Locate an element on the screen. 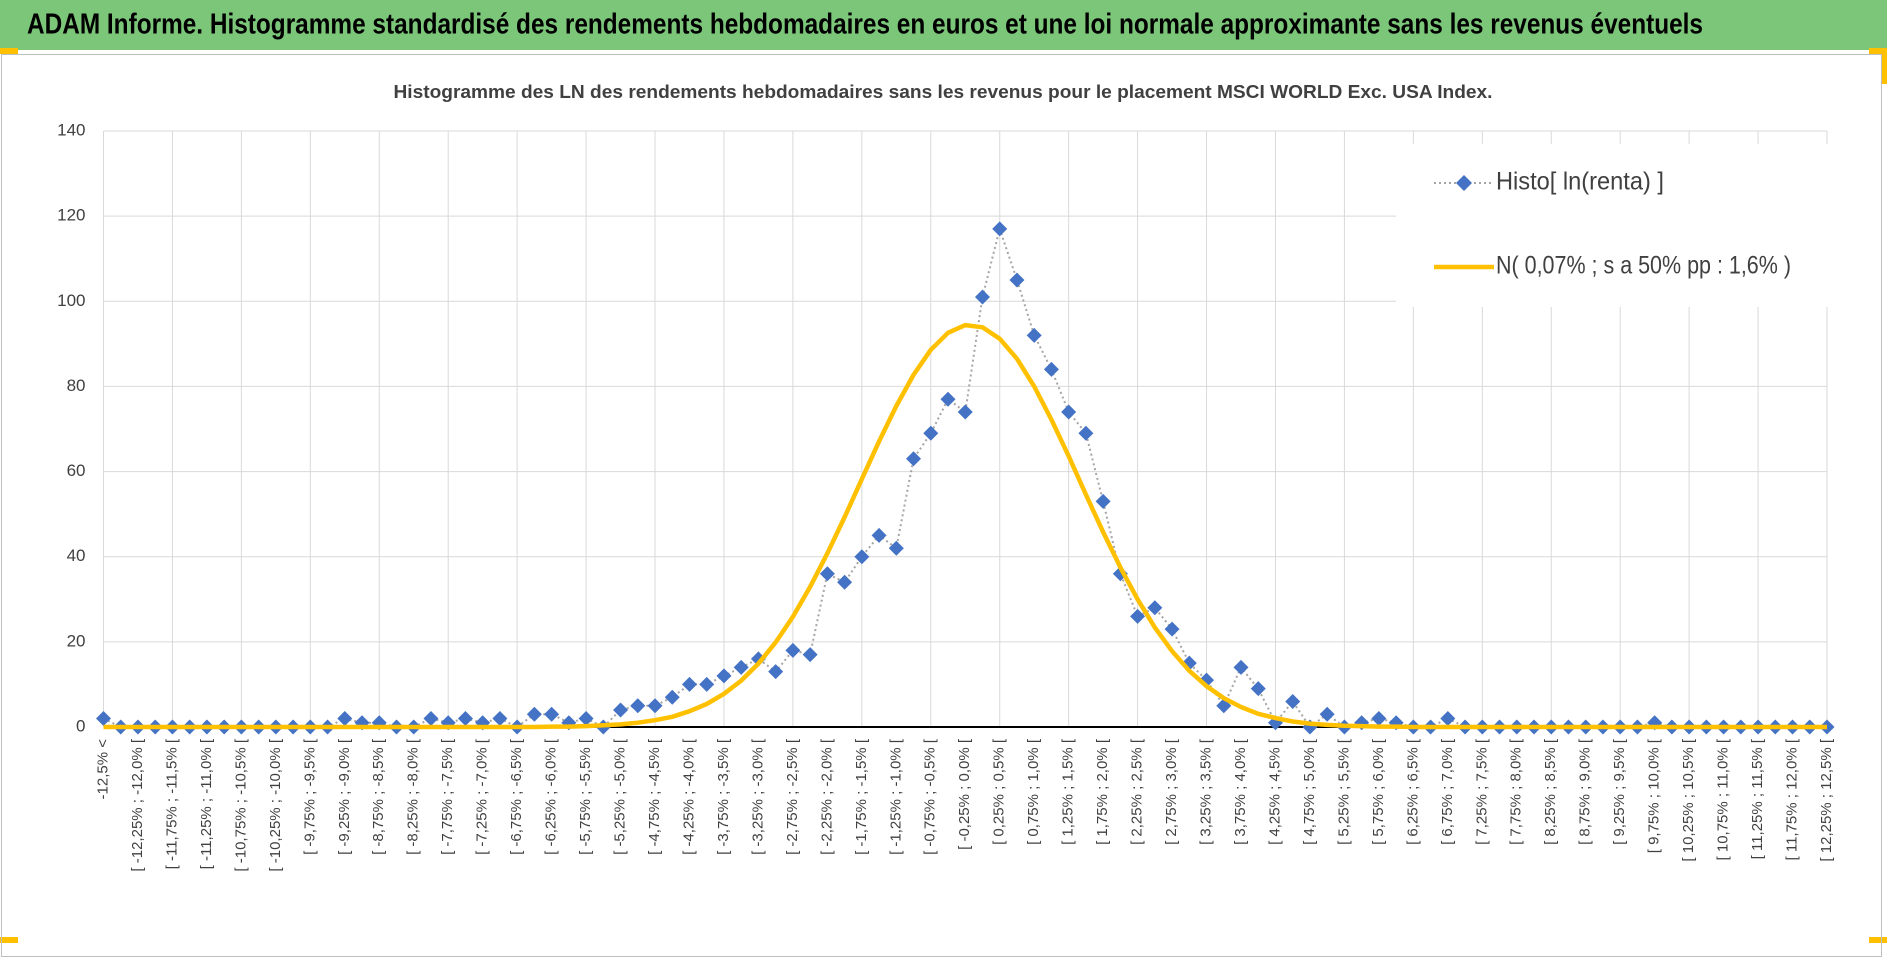 This screenshot has height=959, width=1887. x-tick-label: [ -4,25% ; -4,0% [ is located at coordinates (688, 796).